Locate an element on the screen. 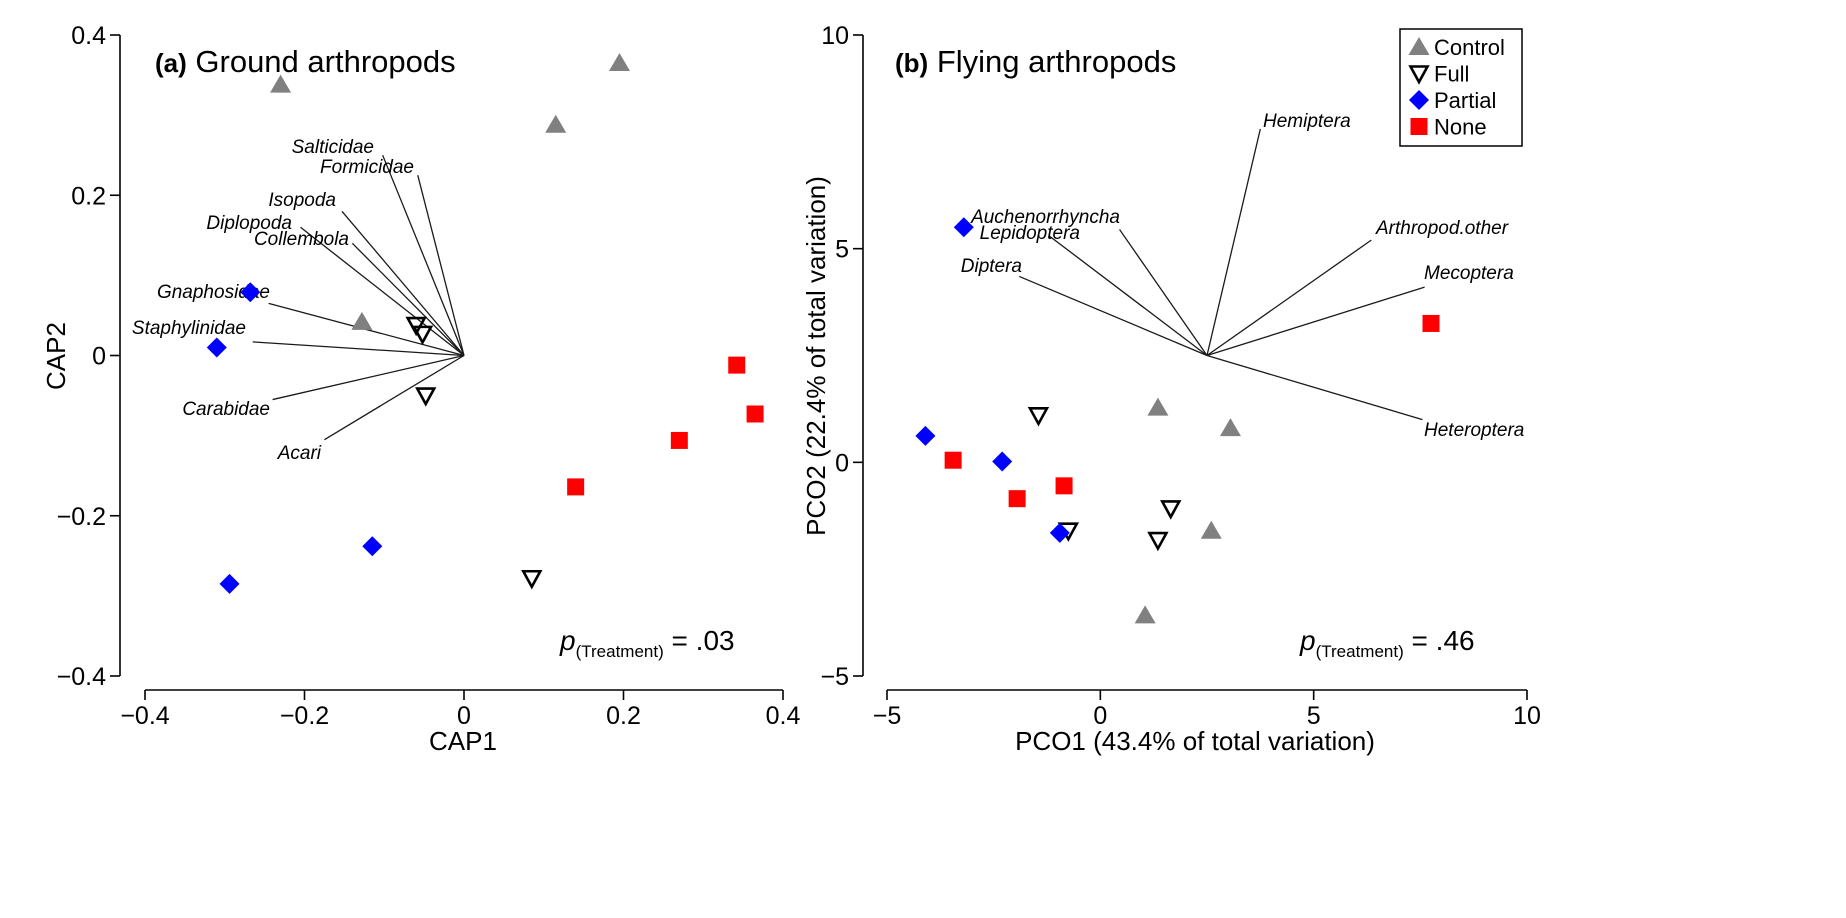 Image resolution: width=1846 pixels, height=918 pixels. vector-auchenorrhyncha is located at coordinates (1163, 292).